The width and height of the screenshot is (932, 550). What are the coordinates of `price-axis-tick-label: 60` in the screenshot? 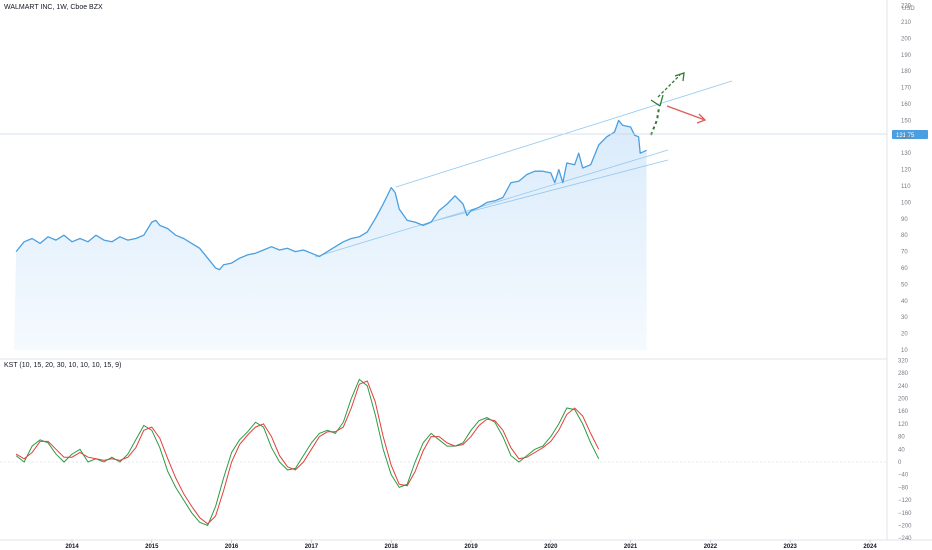 It's located at (904, 269).